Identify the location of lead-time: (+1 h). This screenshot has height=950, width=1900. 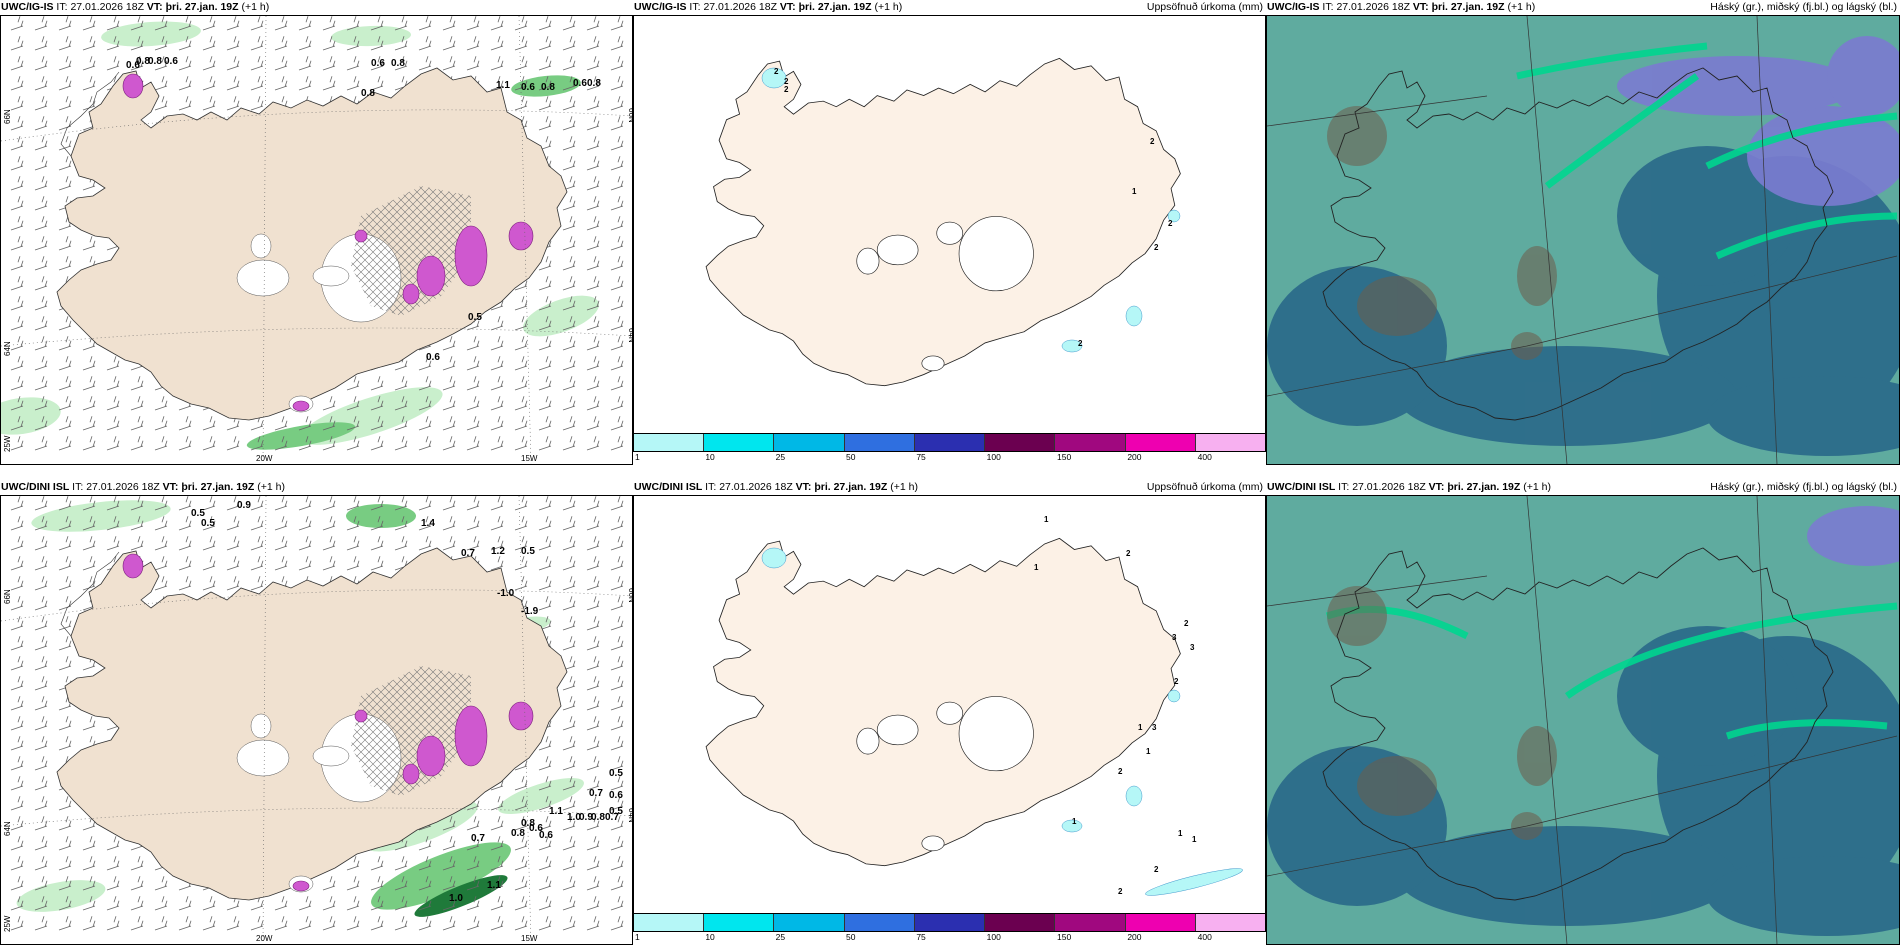
(1521, 7).